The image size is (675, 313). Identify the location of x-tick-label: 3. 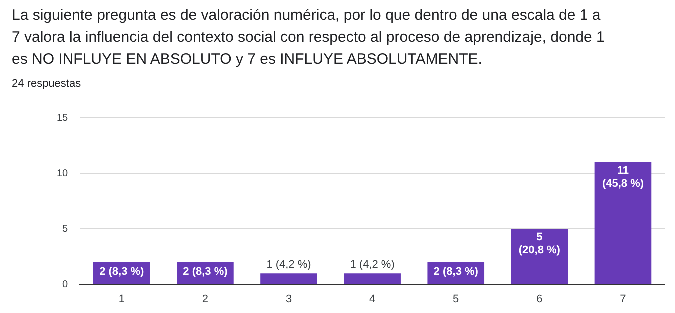
(289, 299).